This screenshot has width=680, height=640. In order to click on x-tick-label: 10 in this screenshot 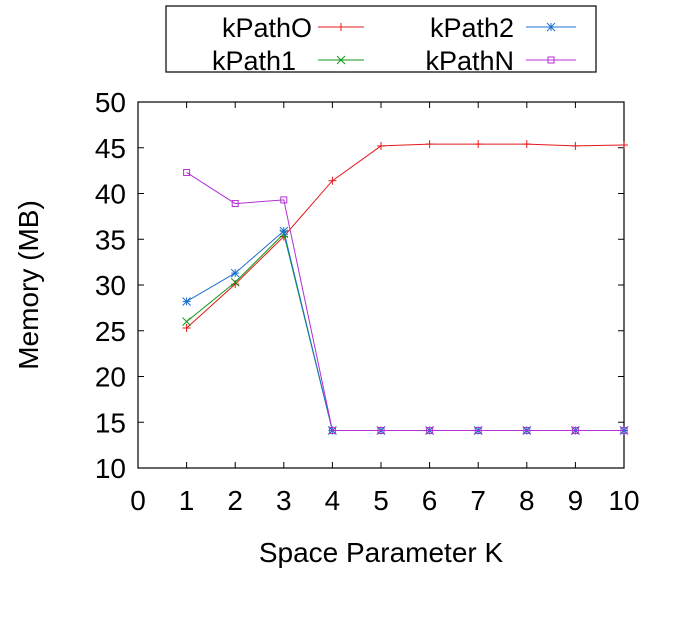, I will do `click(623, 500)`.